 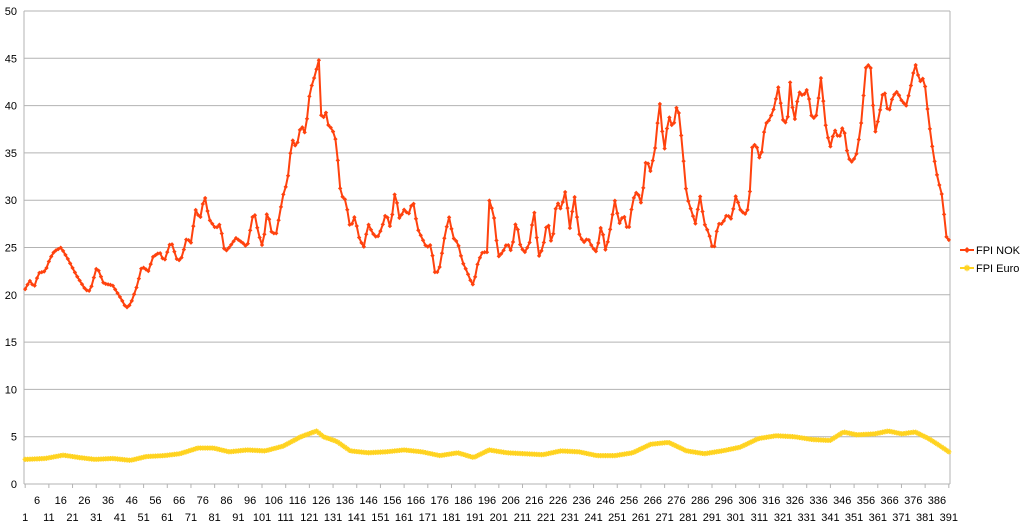 What do you see at coordinates (570, 518) in the screenshot?
I see `x-tick-label: 231` at bounding box center [570, 518].